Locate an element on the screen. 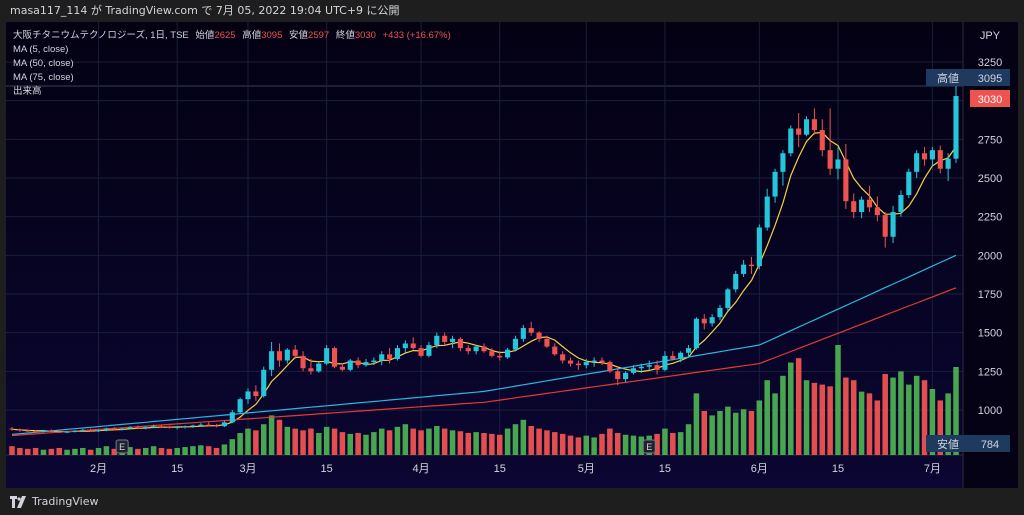  time-tick-label: 3月 is located at coordinates (247, 469).